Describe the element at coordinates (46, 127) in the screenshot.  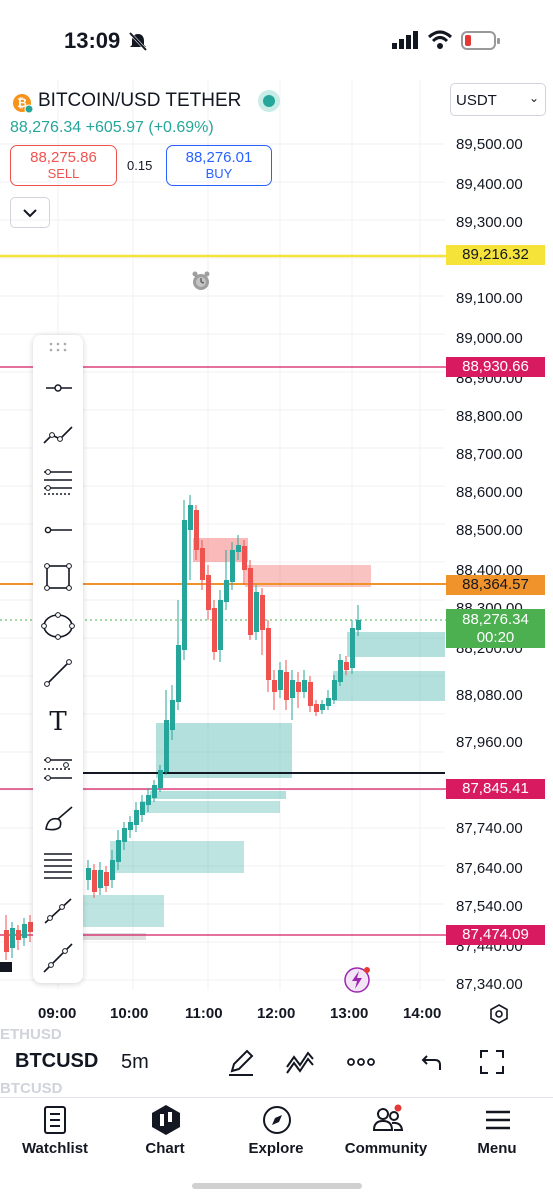
I see `last-price: 88,276.34` at that location.